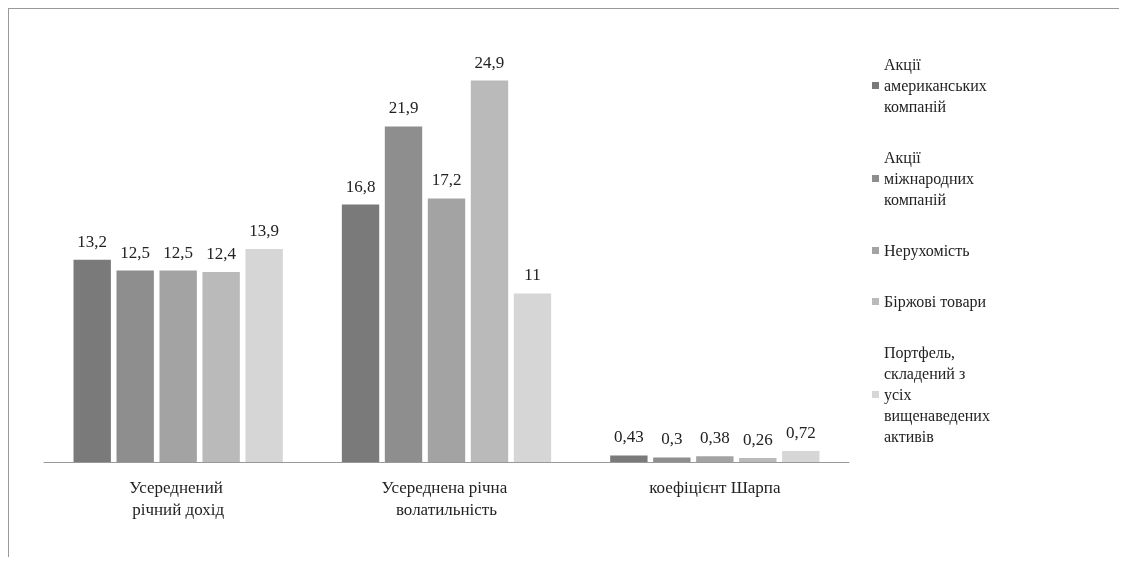  Describe the element at coordinates (927, 251) in the screenshot. I see `legend-label: Нерухомість` at that location.